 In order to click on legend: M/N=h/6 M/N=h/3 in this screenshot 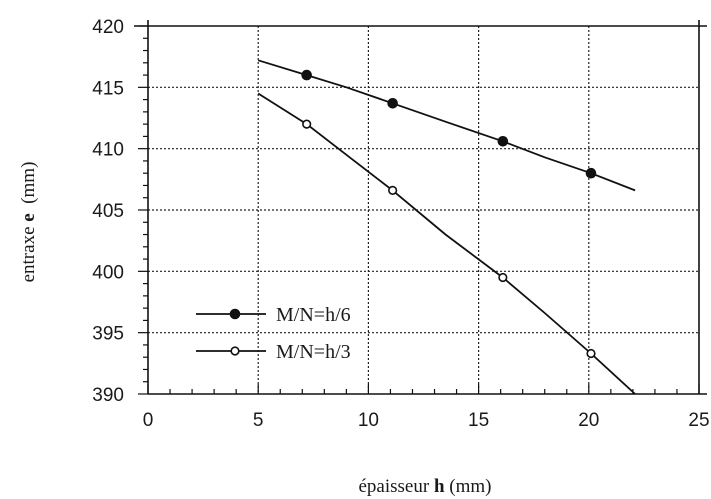, I will do `click(273, 333)`.